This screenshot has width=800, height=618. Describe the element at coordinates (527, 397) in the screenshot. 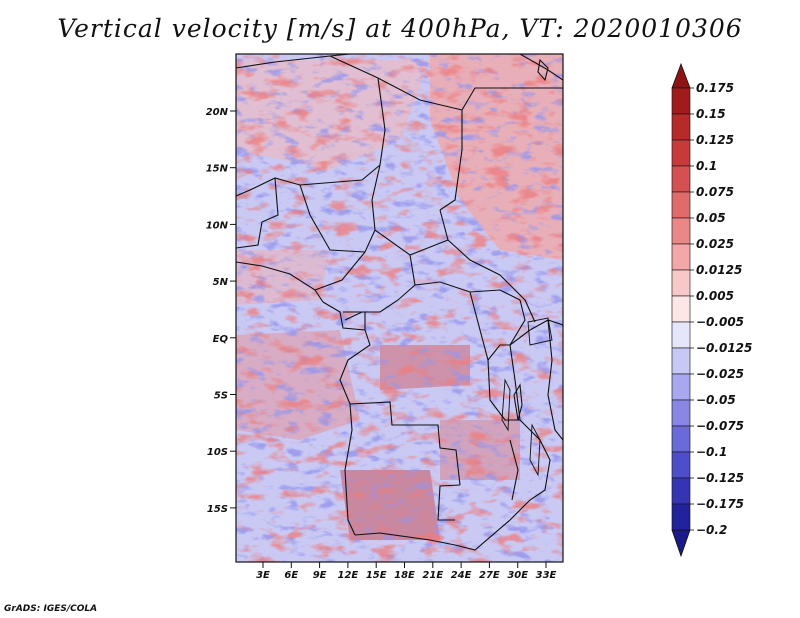

I see `lakes` at that location.